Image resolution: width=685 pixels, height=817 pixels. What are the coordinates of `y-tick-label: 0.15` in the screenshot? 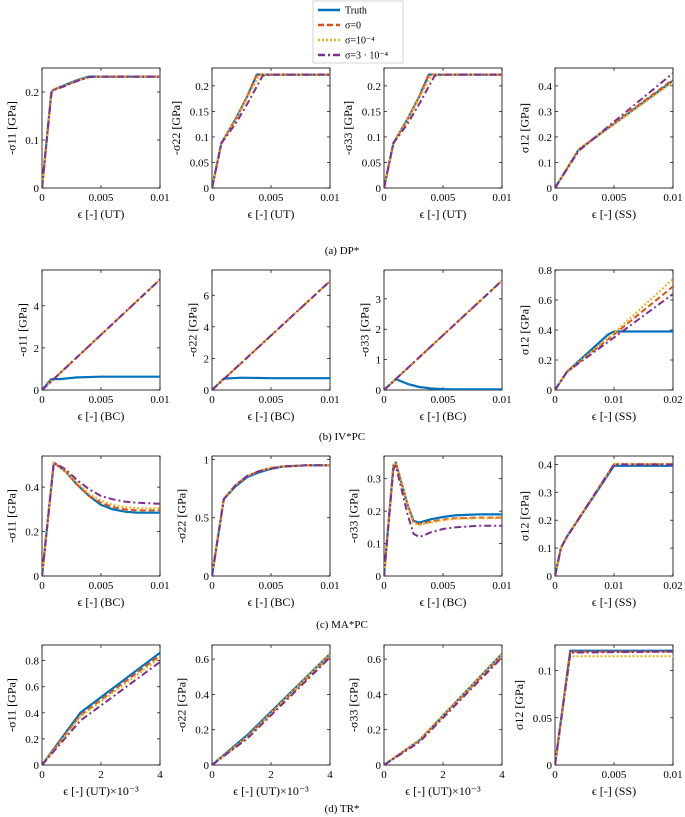 It's located at (200, 112).